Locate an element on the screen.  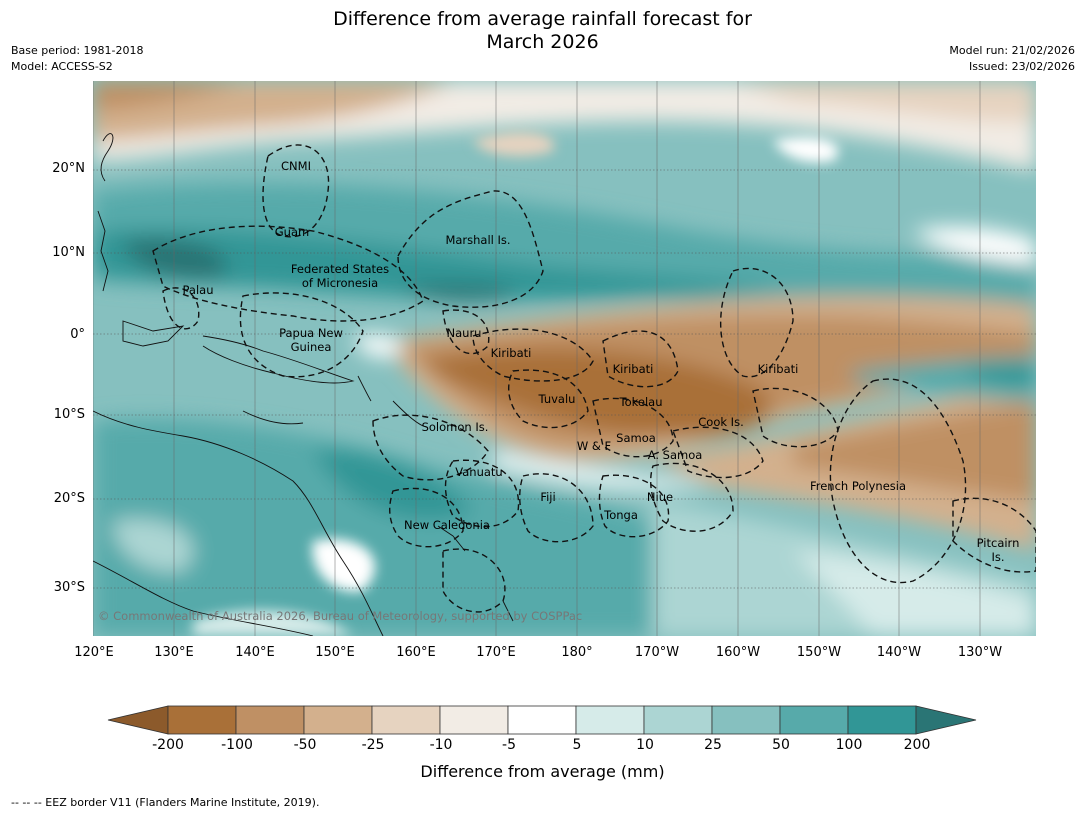
lon-label-170w: 170°W is located at coordinates (657, 652).